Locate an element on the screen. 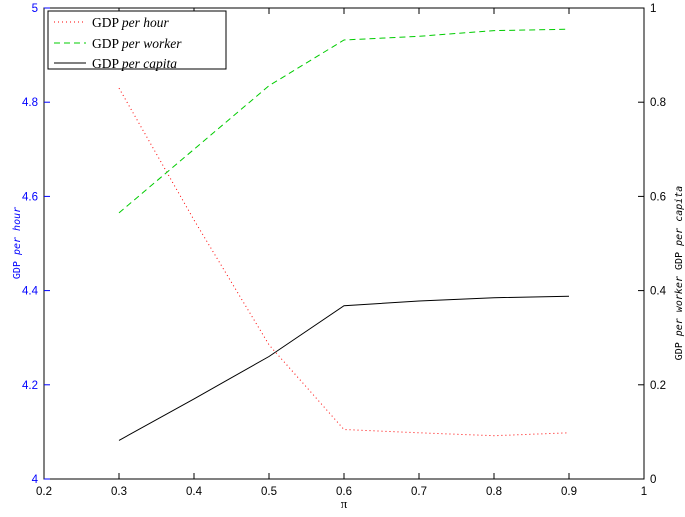 This screenshot has width=685, height=517. right-tick-label: 0.6 is located at coordinates (658, 197).